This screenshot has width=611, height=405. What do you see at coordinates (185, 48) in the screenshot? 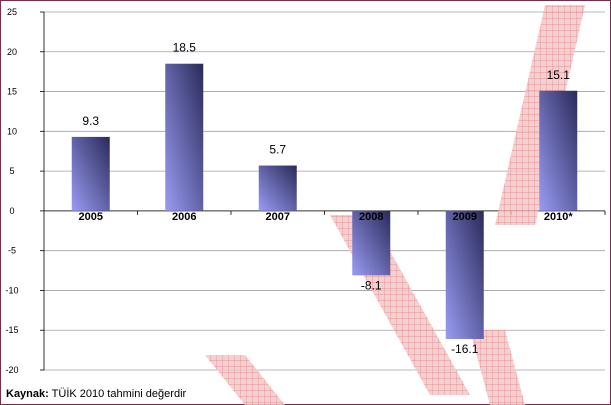
I see `data-label: 18.5` at bounding box center [185, 48].